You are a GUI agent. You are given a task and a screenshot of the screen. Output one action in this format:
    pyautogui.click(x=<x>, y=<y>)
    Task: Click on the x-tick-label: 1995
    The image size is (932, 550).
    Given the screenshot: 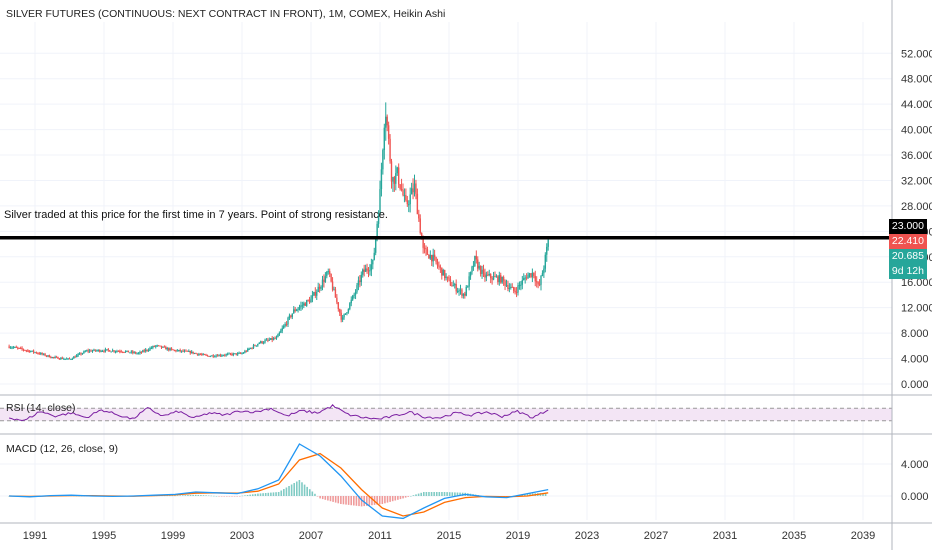 What is the action you would take?
    pyautogui.click(x=104, y=536)
    